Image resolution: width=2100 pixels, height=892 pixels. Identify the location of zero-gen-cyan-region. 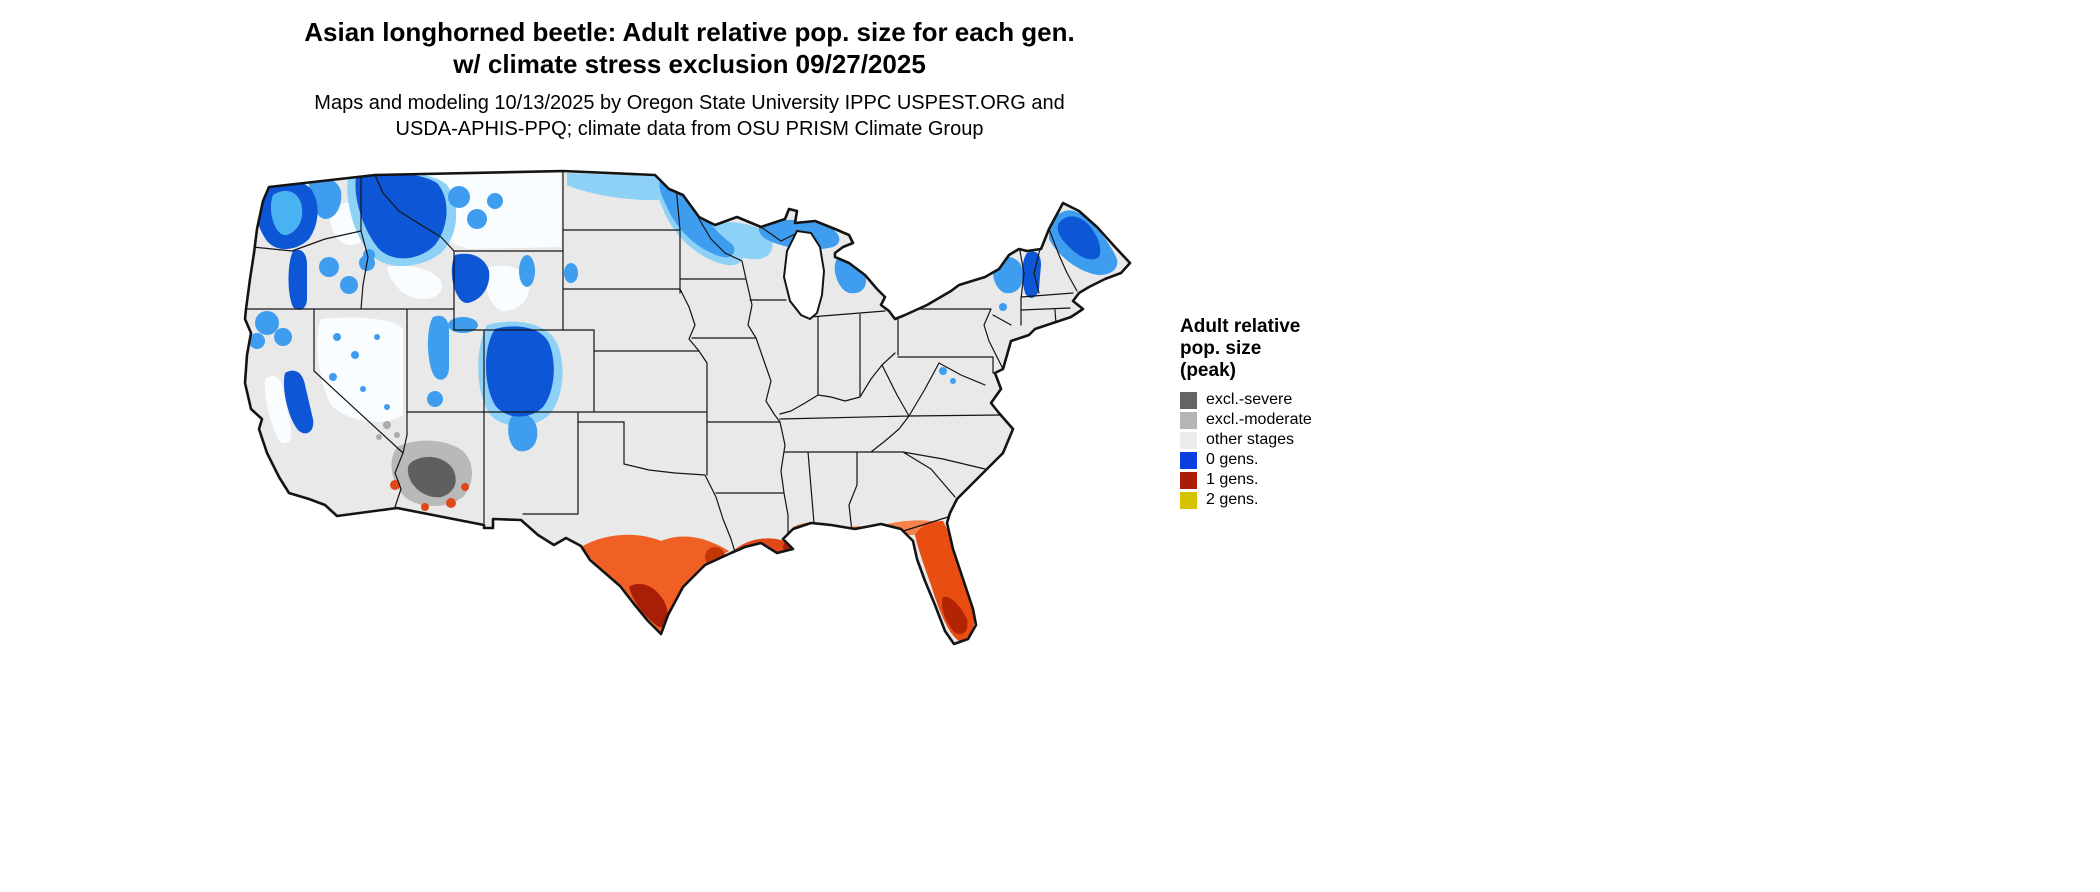
(286, 213).